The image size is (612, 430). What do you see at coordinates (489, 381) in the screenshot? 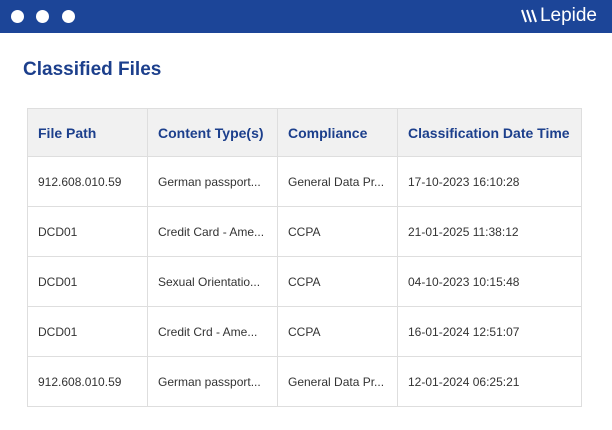
I see `classification-date-cell: 12-01-2024 06:25:21` at bounding box center [489, 381].